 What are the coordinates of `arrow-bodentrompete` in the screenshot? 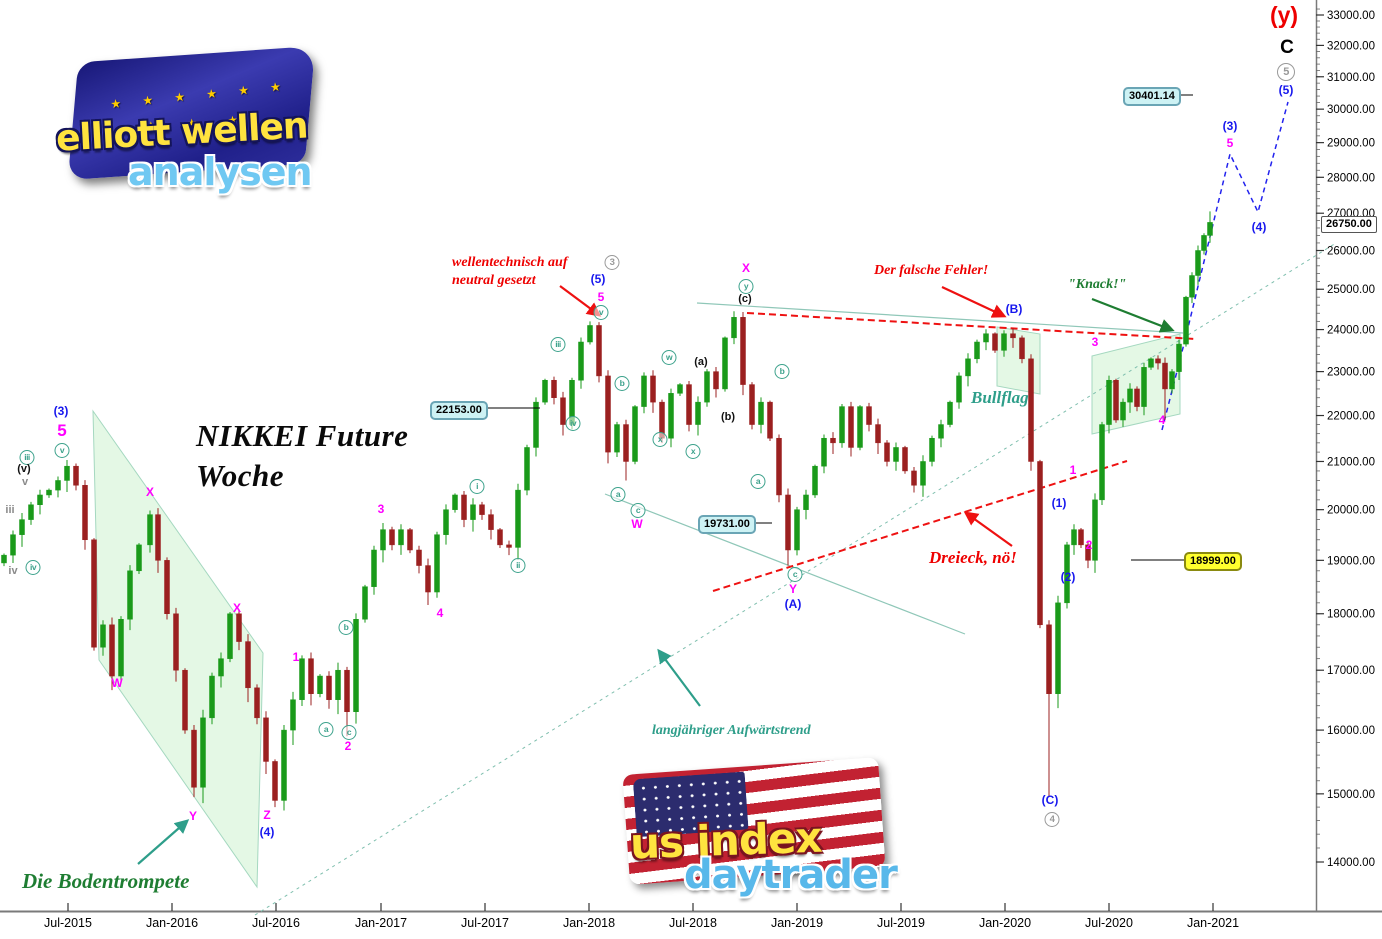 It's located at (163, 842).